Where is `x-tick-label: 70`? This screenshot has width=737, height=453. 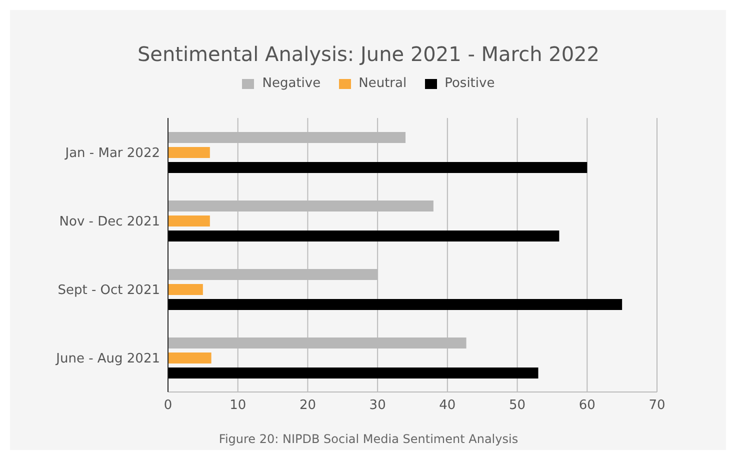 x-tick-label: 70 is located at coordinates (657, 406).